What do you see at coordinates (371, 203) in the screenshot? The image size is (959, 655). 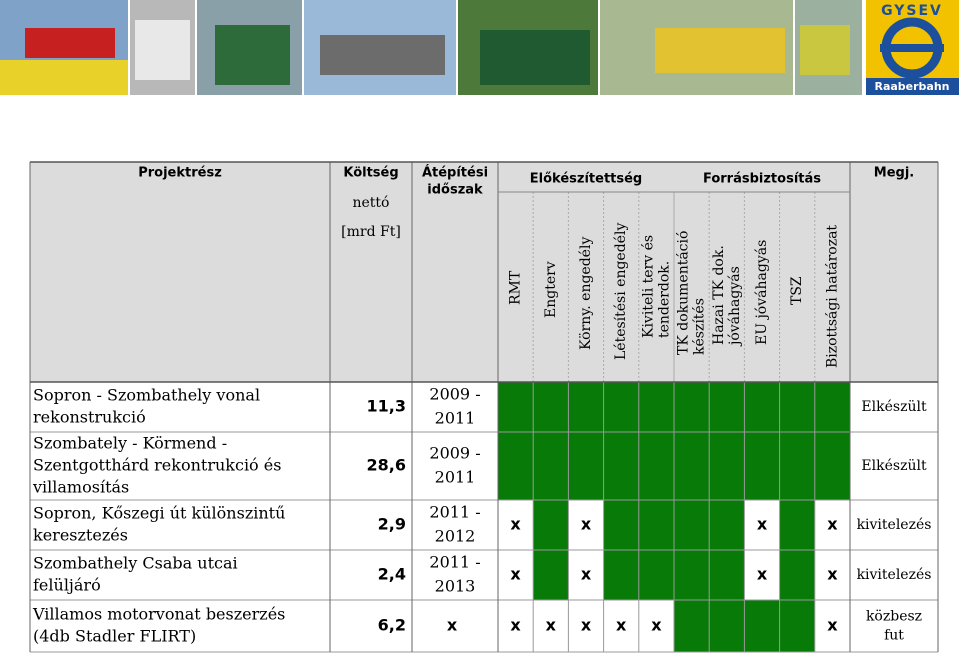 I see `header-label: nettó` at bounding box center [371, 203].